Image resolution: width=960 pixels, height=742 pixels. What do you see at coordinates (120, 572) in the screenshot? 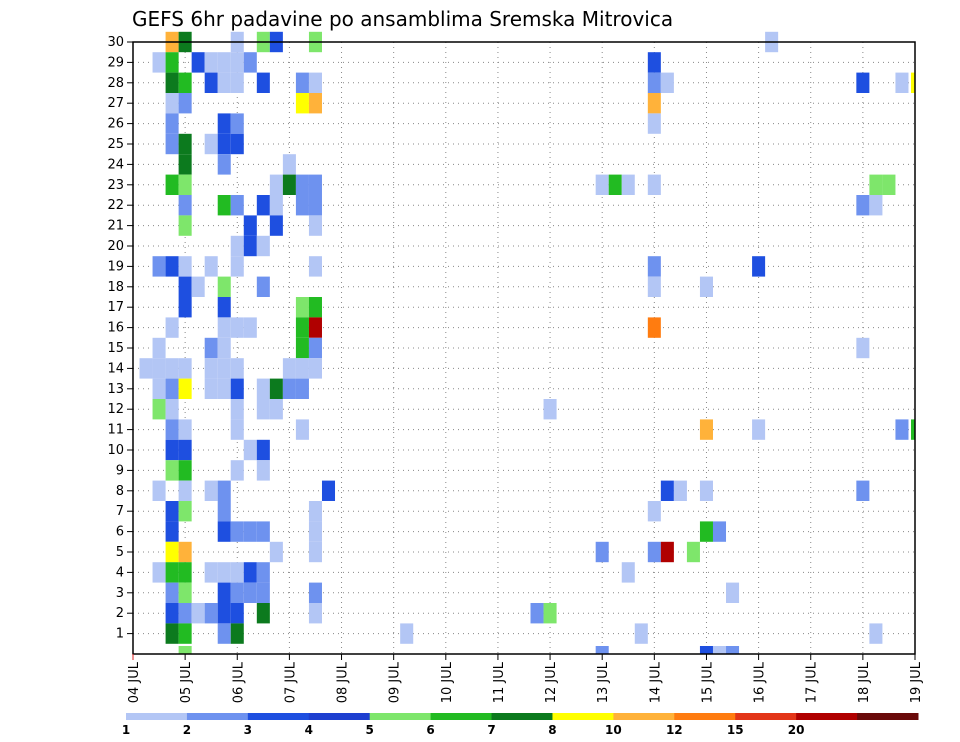
I see `y-tick-label: 4` at bounding box center [120, 572].